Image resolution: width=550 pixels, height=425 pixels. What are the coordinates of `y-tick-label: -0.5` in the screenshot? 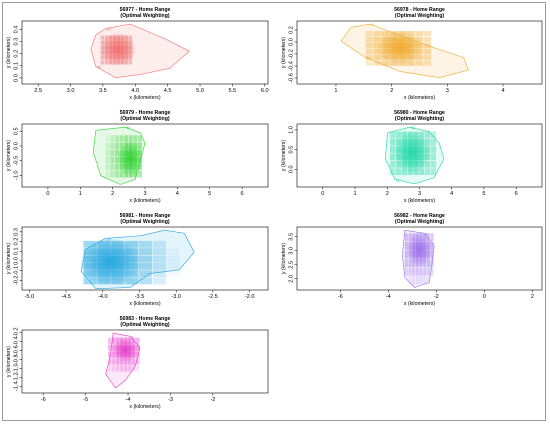 It's located at (17, 161).